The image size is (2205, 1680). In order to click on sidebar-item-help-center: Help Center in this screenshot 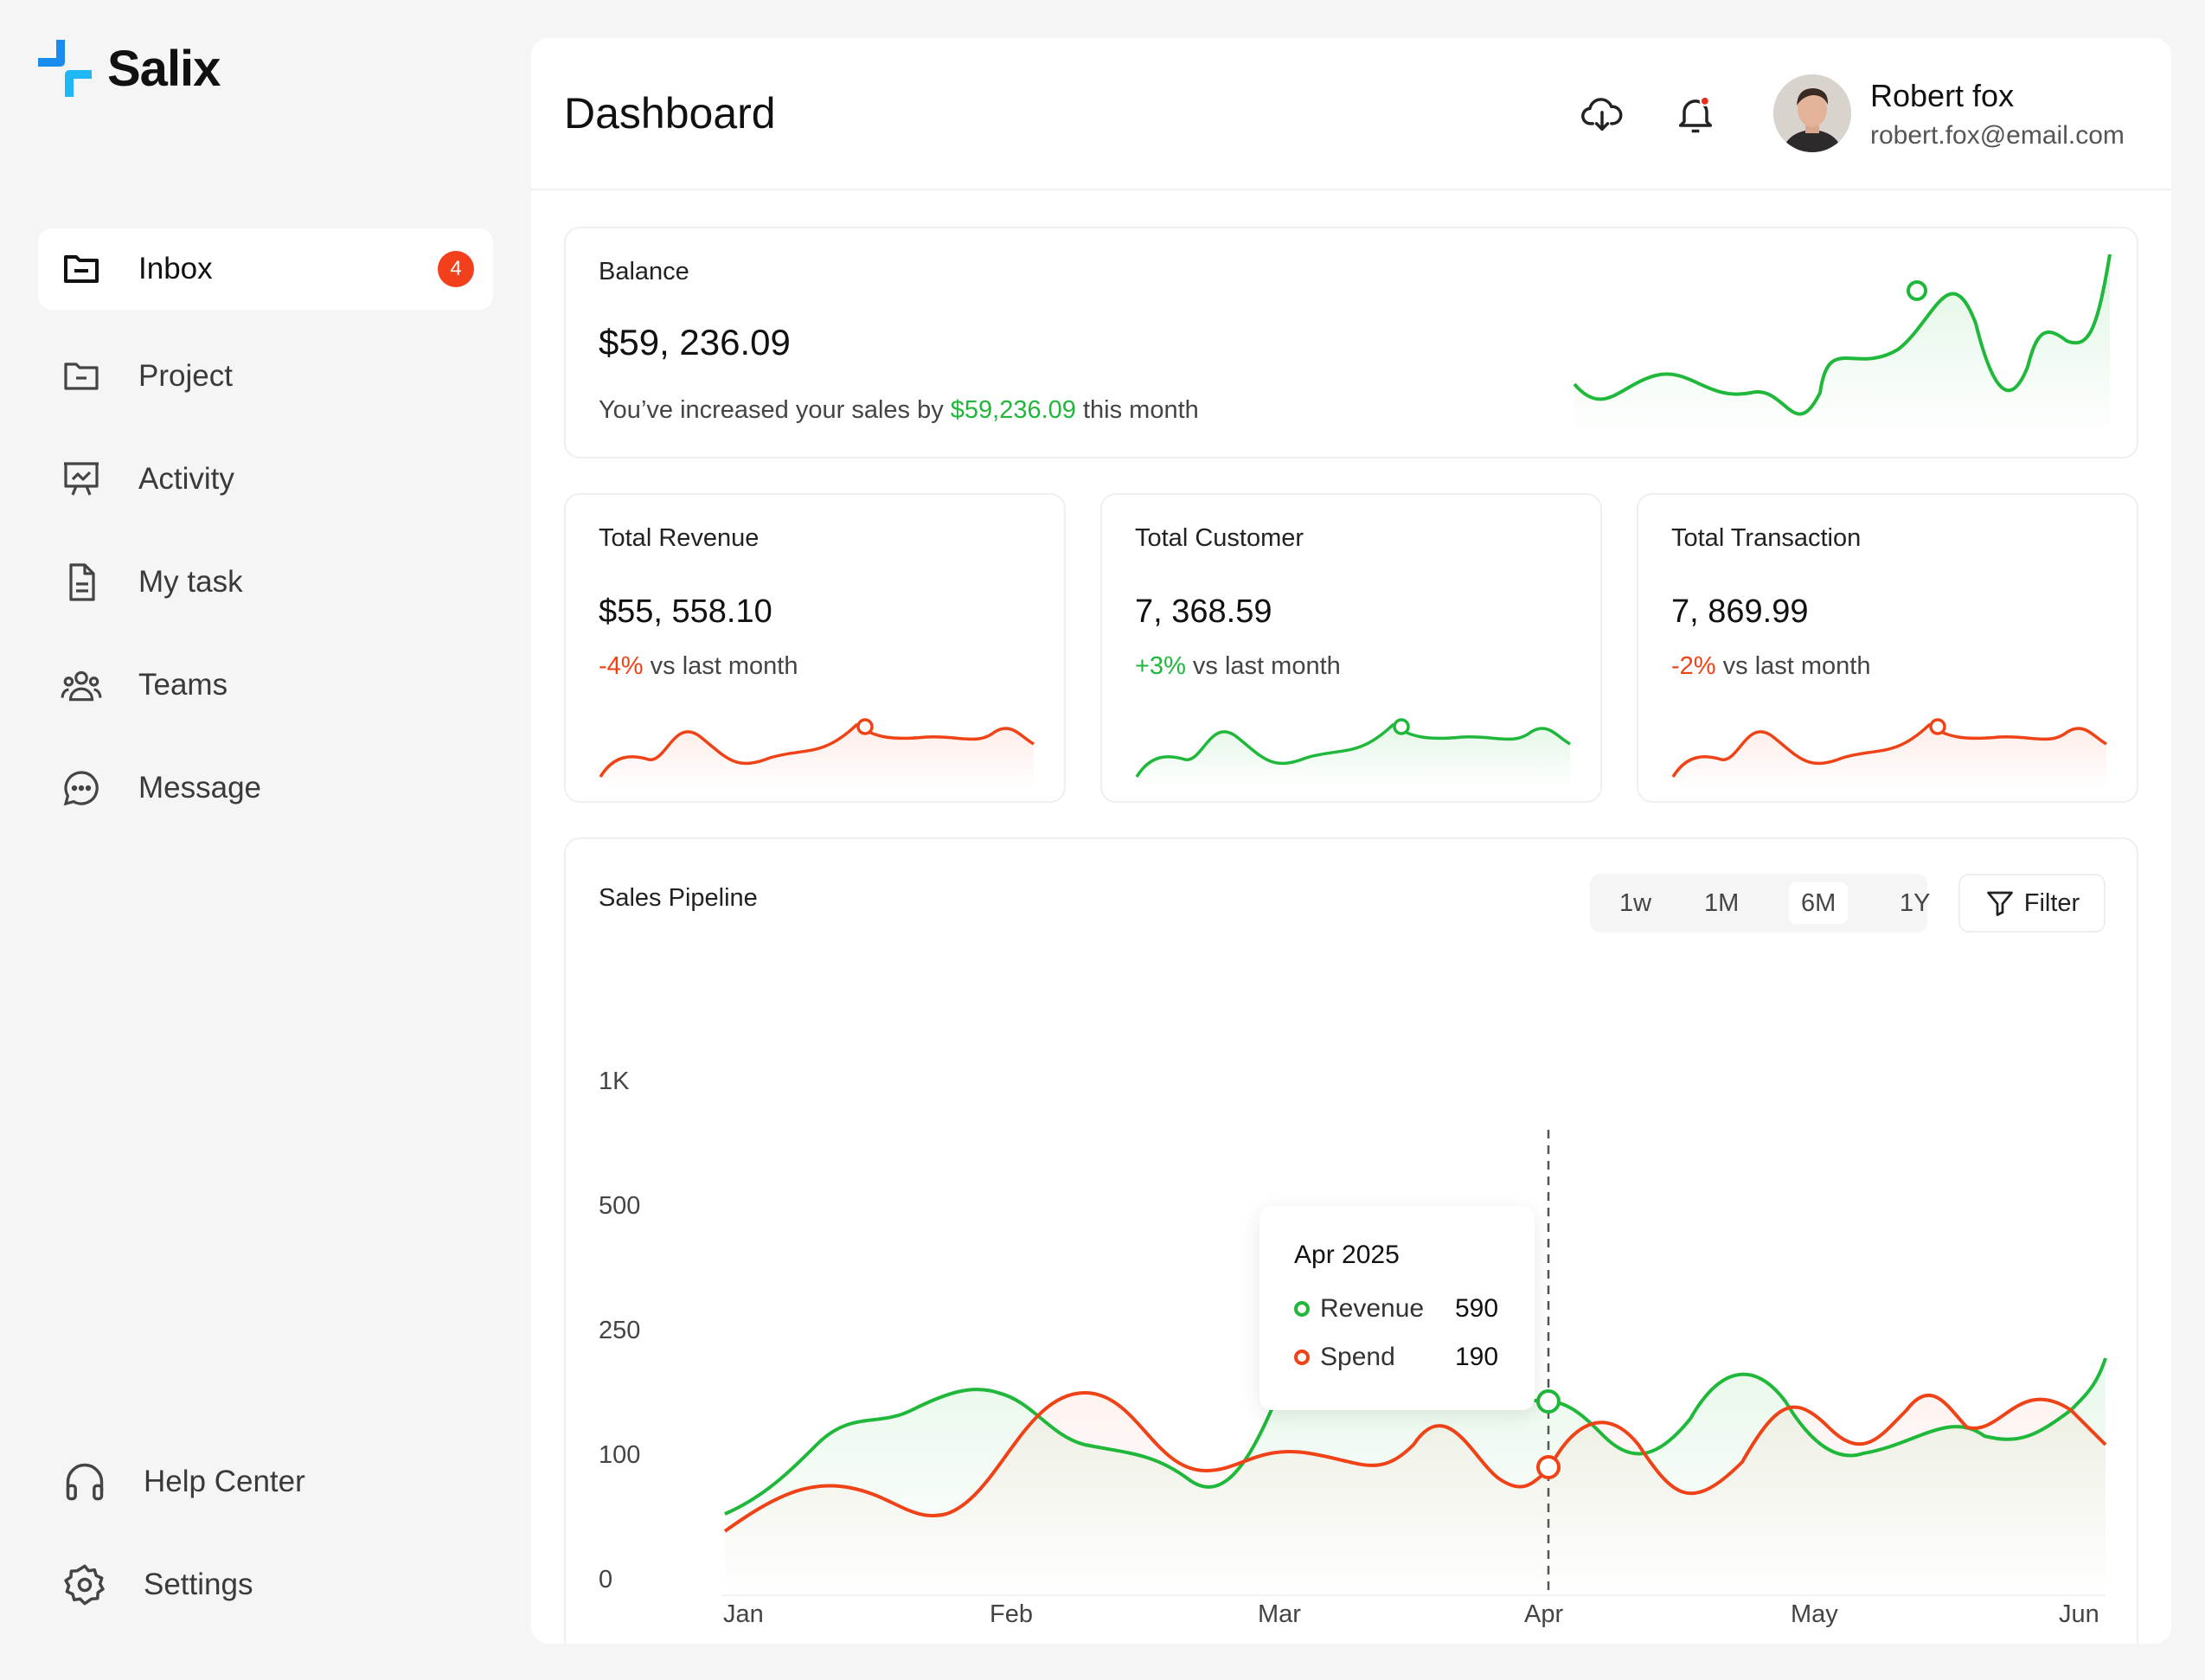, I will do `click(265, 1482)`.